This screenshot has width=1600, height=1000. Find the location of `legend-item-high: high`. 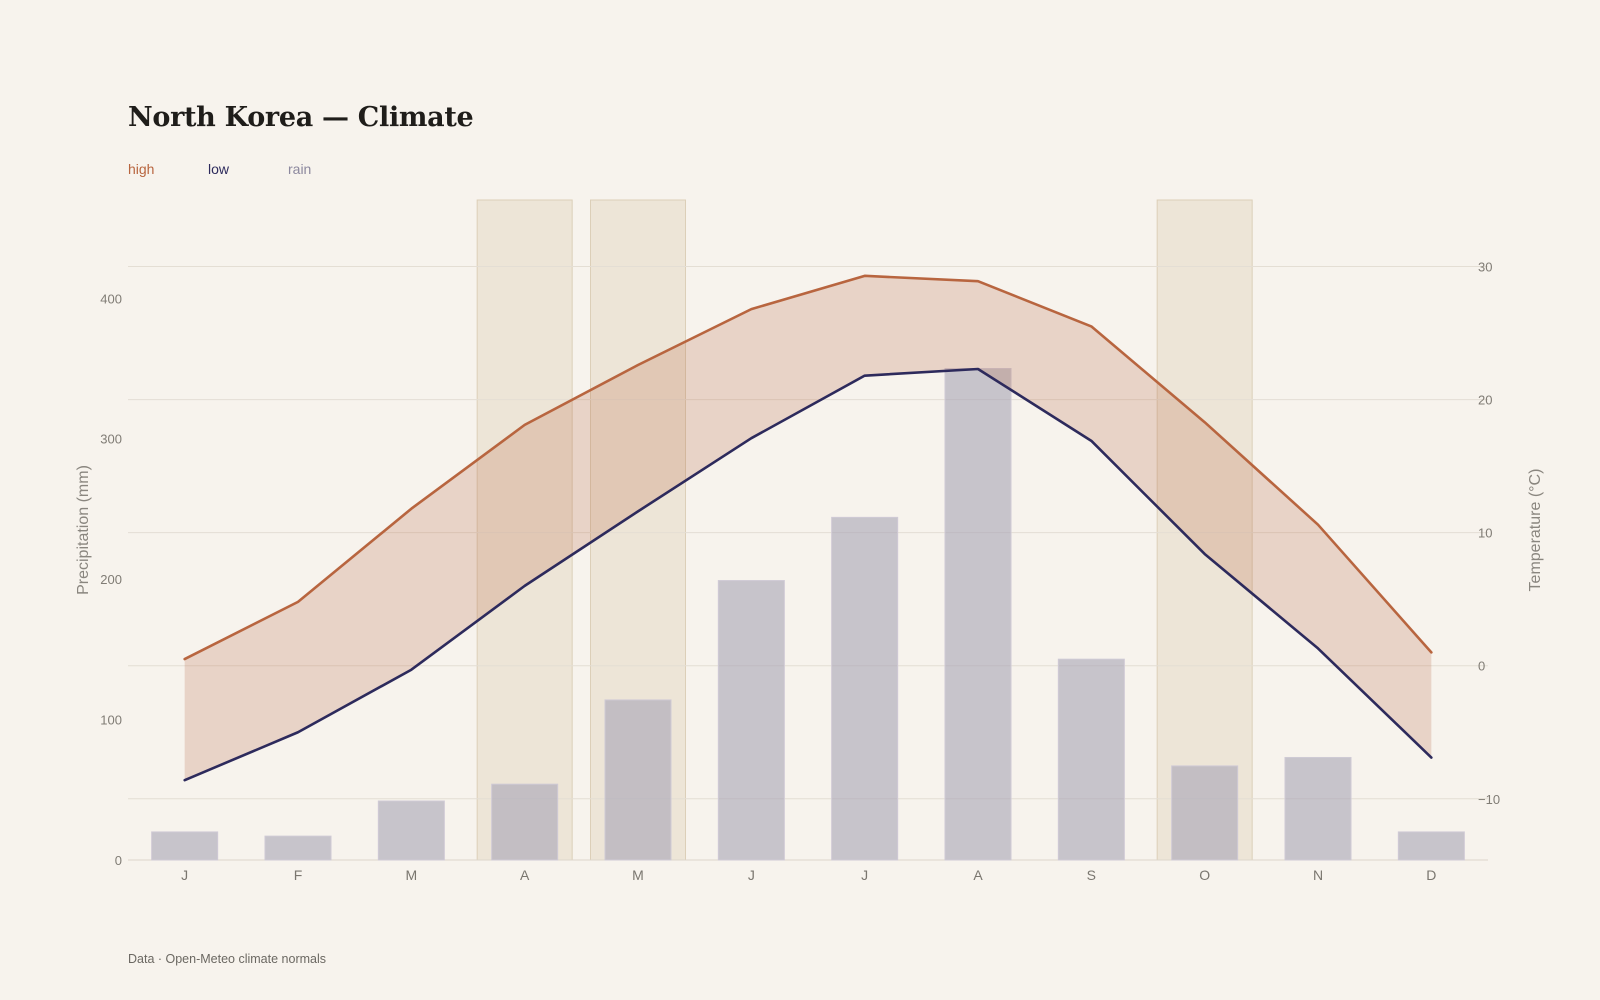

legend-item-high: high is located at coordinates (141, 169).